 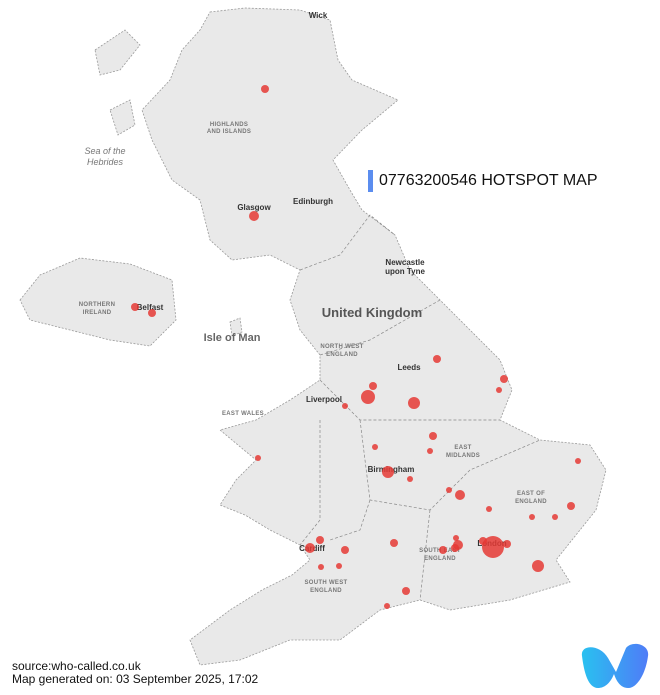 I want to click on label-edinburgh: Edinburgh, so click(x=313, y=201).